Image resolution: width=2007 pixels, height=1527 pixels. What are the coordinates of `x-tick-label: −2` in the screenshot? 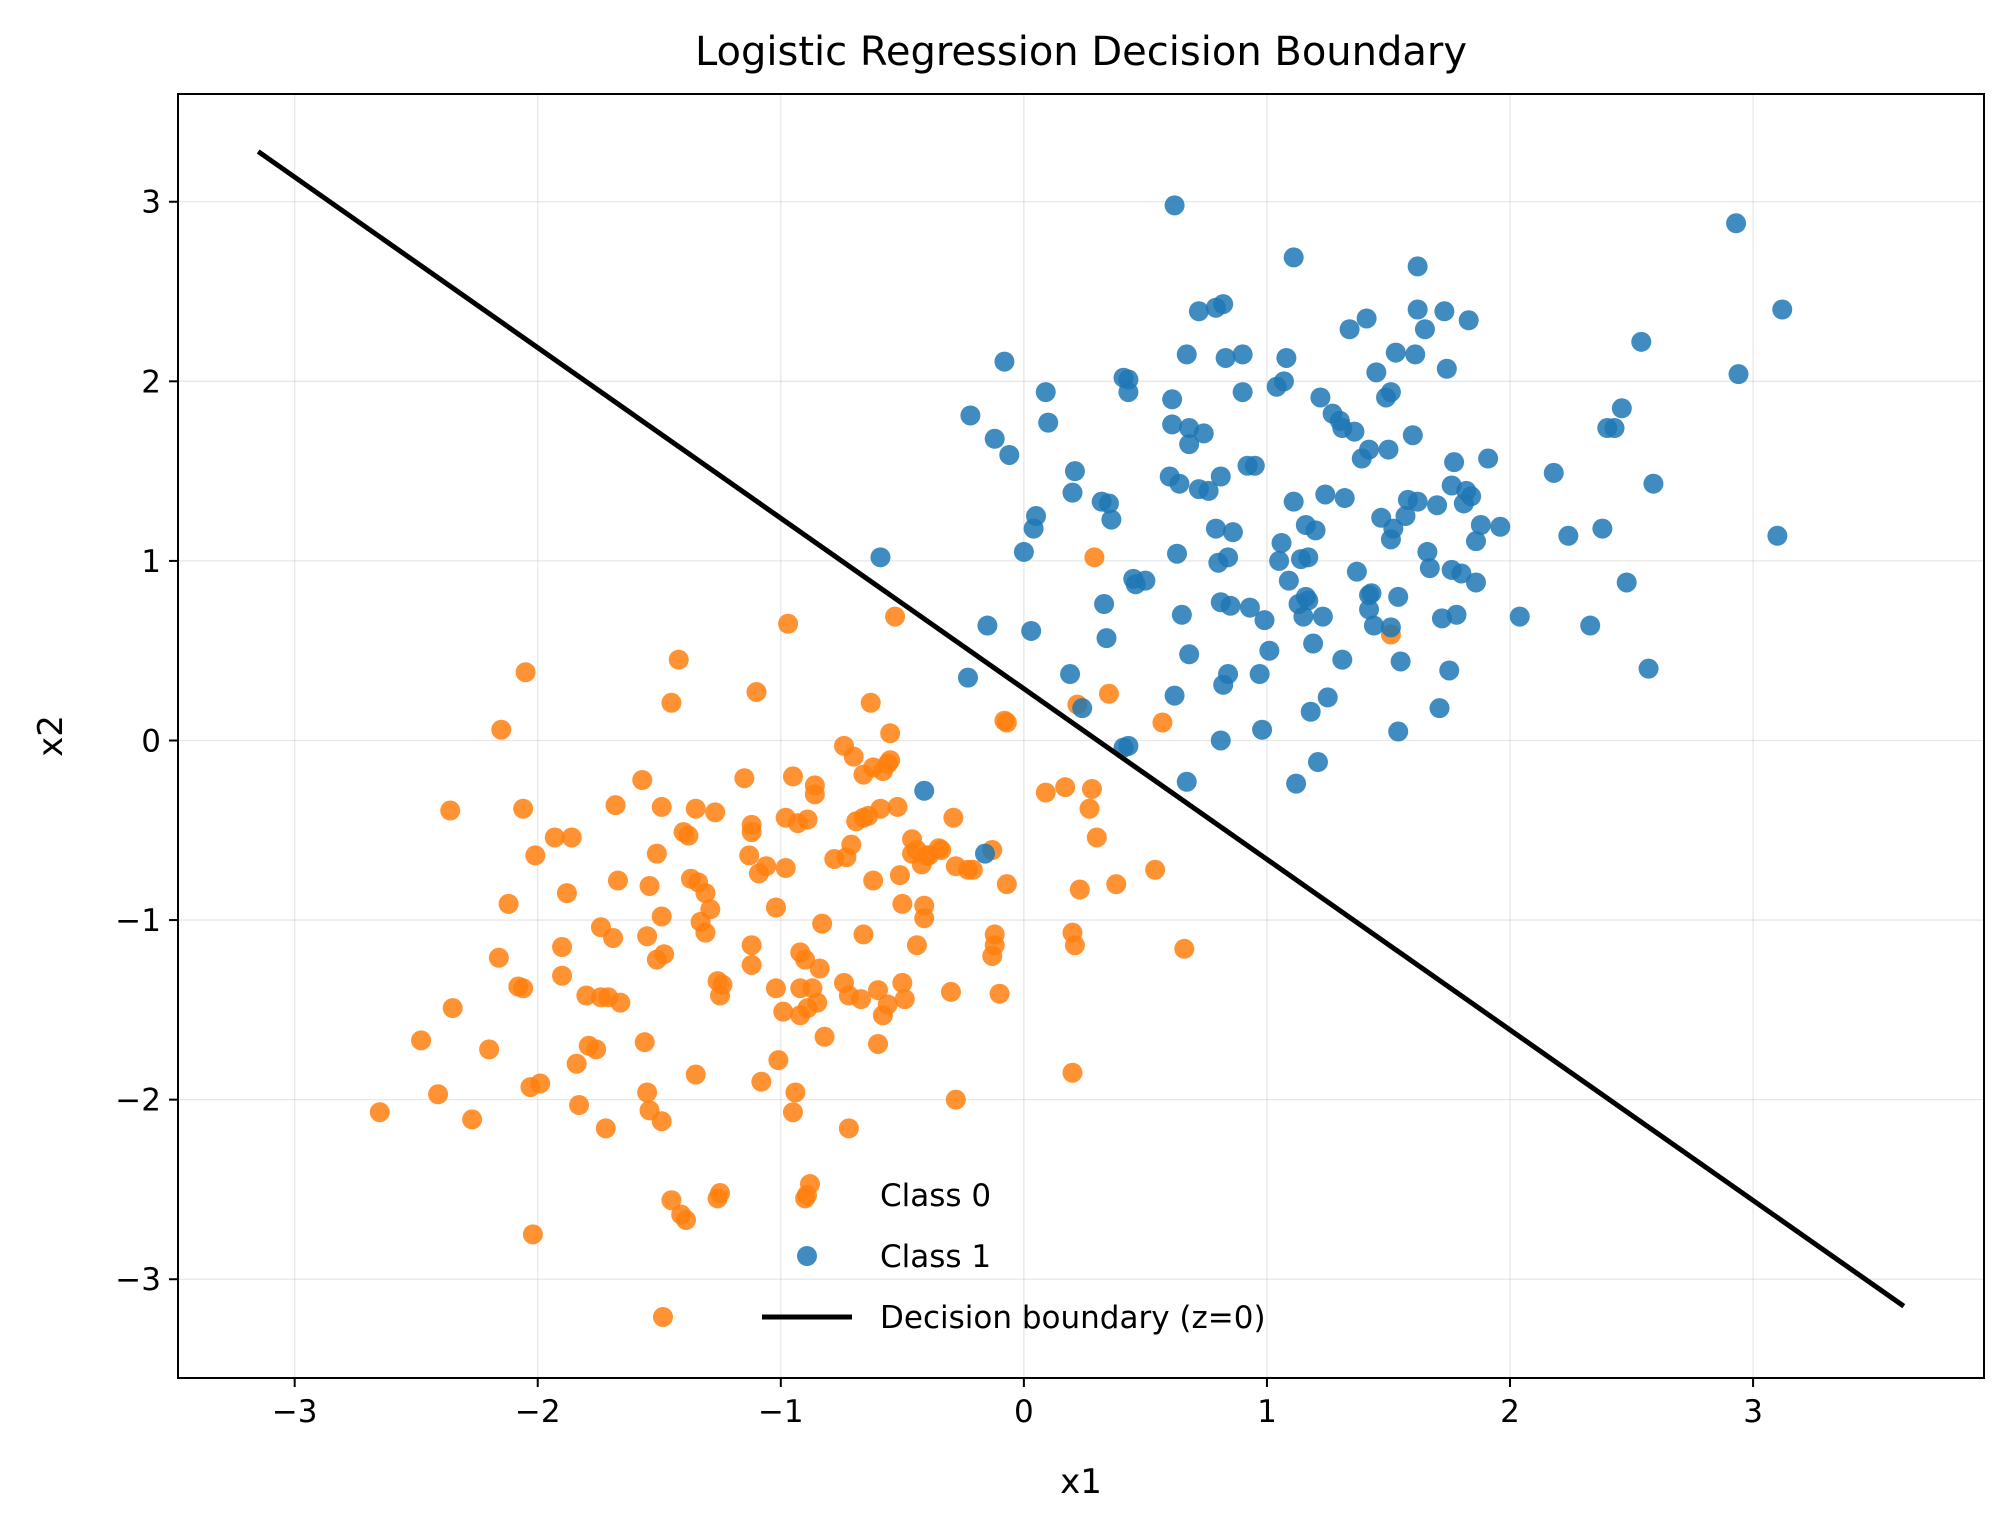 It's located at (538, 1412).